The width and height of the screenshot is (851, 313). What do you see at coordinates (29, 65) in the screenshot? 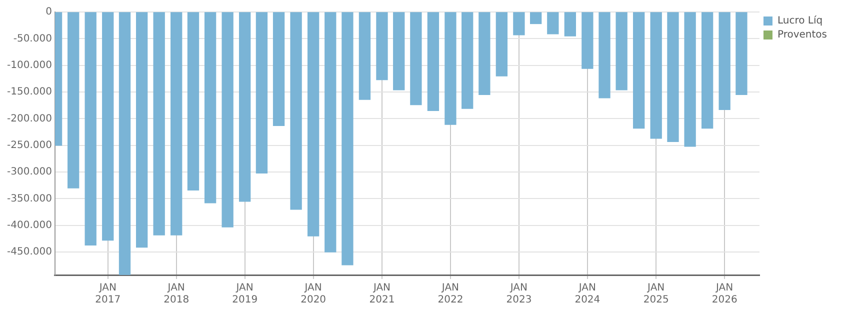
I see `y-tick-label: -100.000` at bounding box center [29, 65].